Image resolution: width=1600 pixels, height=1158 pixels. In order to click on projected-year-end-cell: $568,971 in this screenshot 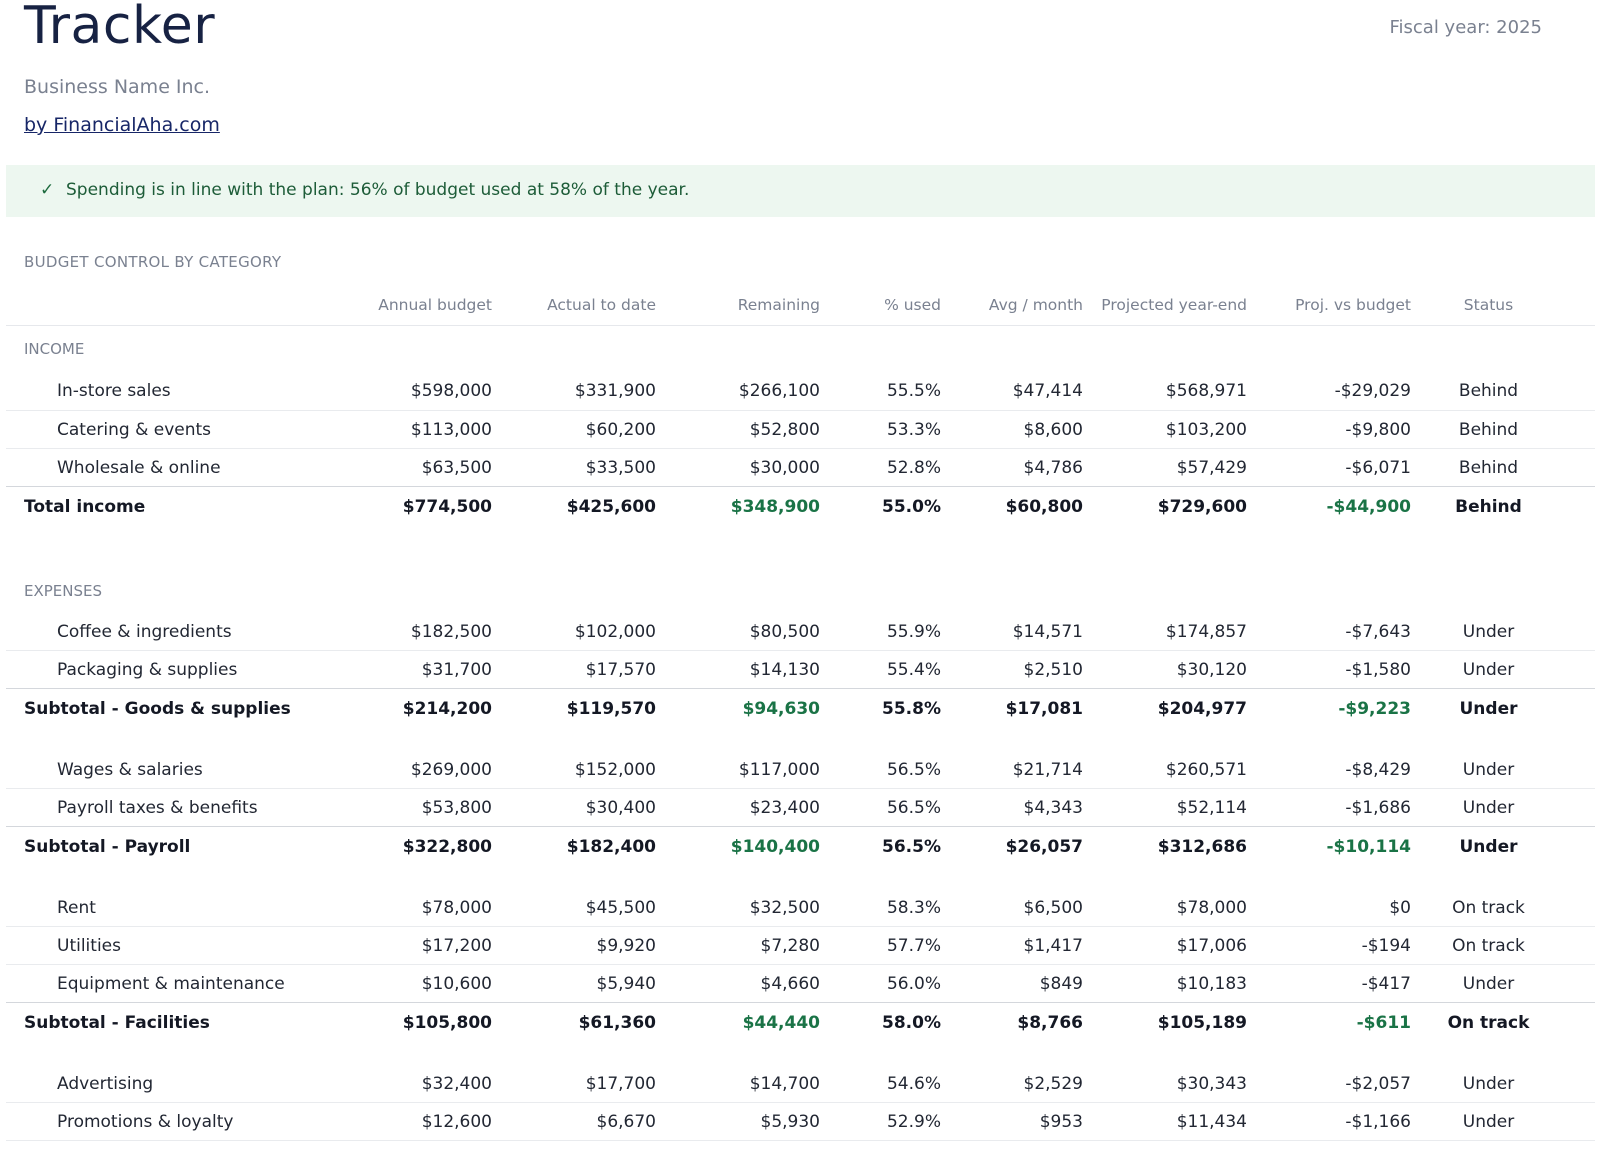, I will do `click(1165, 391)`.